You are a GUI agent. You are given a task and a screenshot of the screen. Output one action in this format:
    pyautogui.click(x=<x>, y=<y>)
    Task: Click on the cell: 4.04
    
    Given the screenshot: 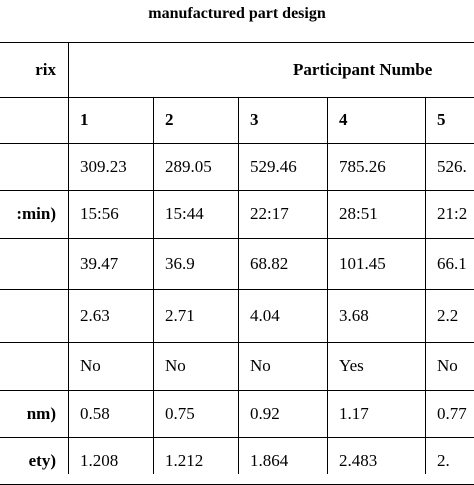 What is the action you would take?
    pyautogui.click(x=265, y=315)
    